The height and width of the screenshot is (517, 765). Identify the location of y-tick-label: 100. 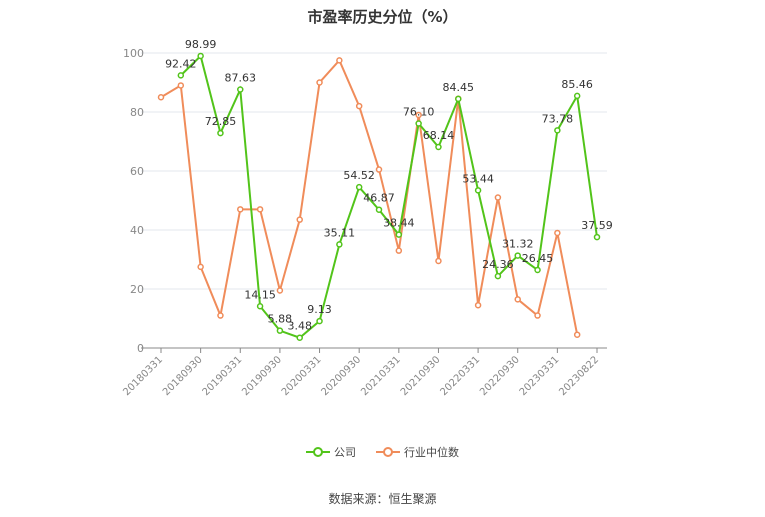
(133, 53).